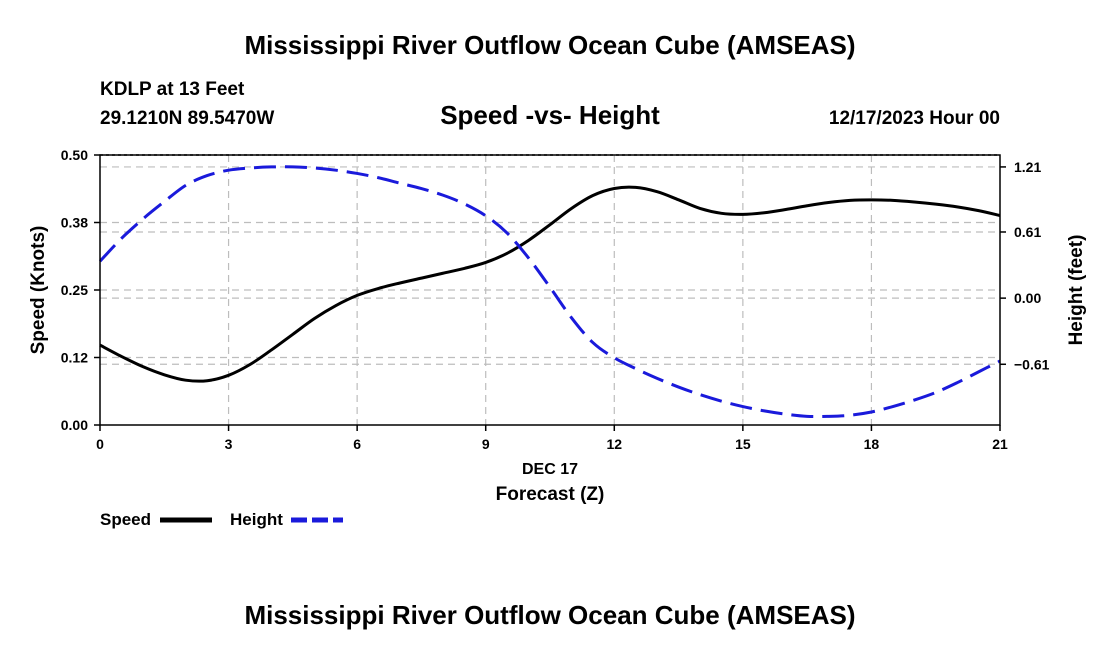 The width and height of the screenshot is (1100, 650). What do you see at coordinates (743, 444) in the screenshot?
I see `x-tick-label: 15` at bounding box center [743, 444].